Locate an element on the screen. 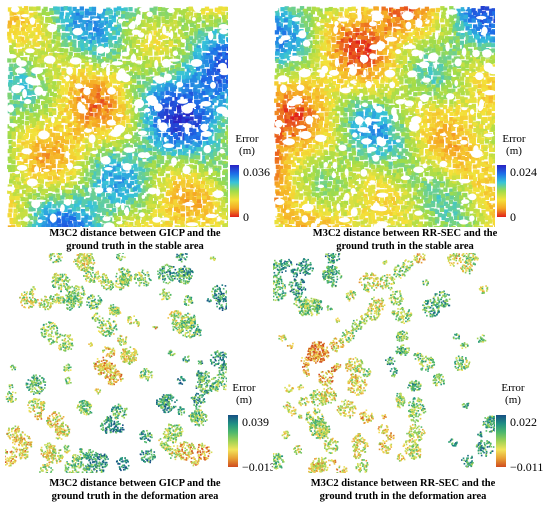 Image resolution: width=550 pixels, height=506 pixels. colorbar-gicp-deformation is located at coordinates (233, 441).